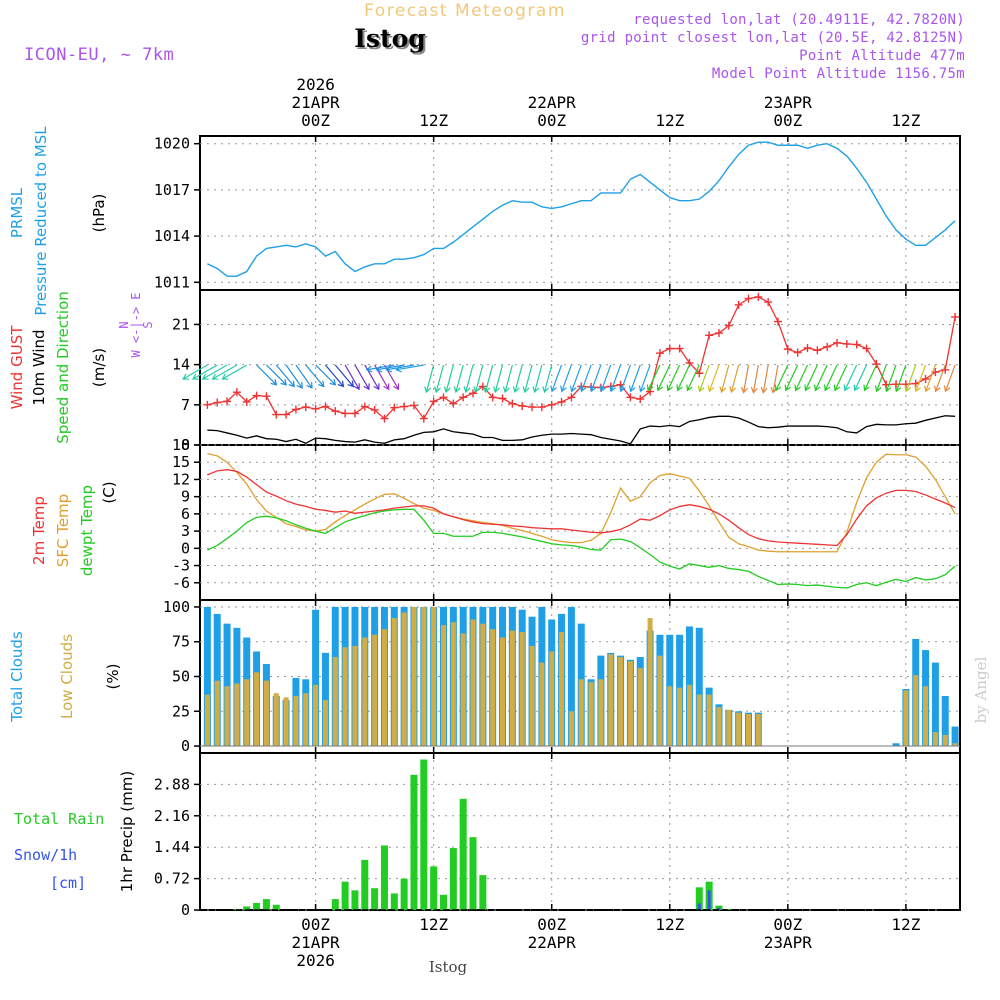 This screenshot has height=1000, width=1000. I want to click on ylabel-sfc-temp: SFC Temp, so click(63, 530).